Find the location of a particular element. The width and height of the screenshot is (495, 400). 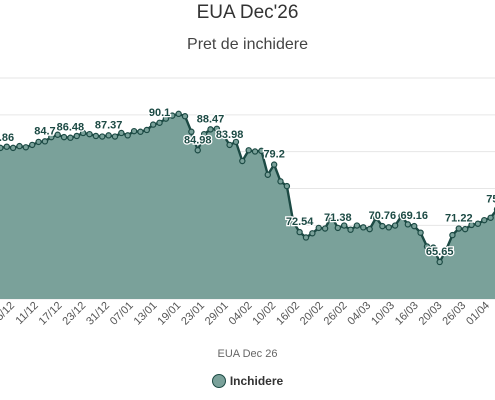

data-label: 88.47 is located at coordinates (211, 119).